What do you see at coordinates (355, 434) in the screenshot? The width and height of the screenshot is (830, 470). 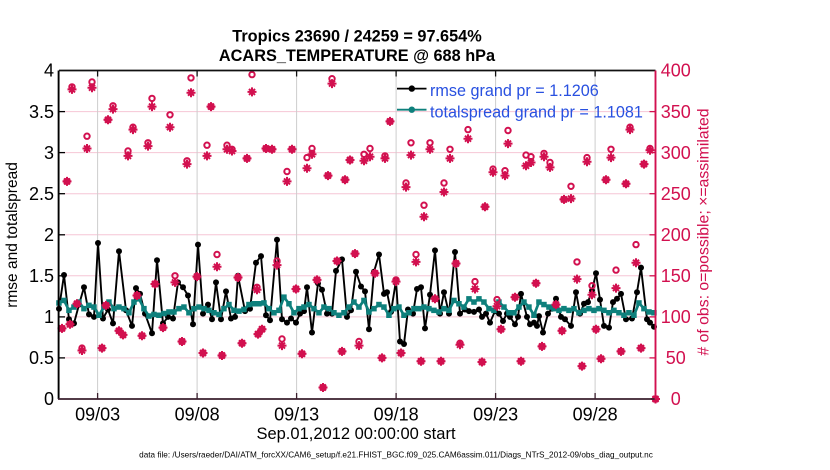 I see `svg-text: Sep.01,2012 00:00:00 start` at bounding box center [355, 434].